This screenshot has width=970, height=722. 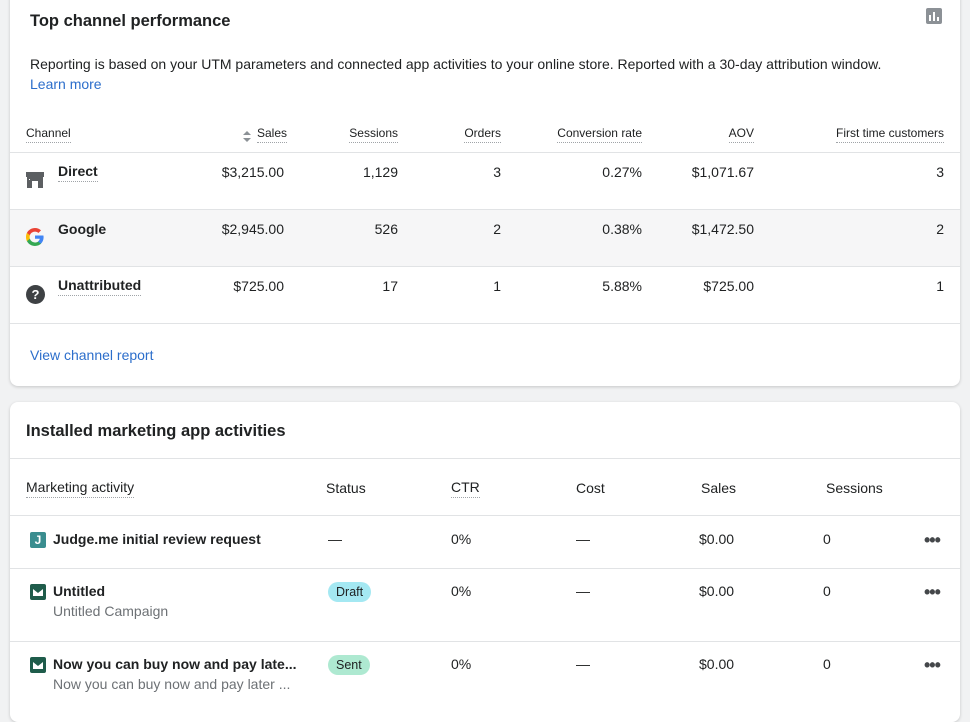 I want to click on channel-name: Direct, so click(x=78, y=172).